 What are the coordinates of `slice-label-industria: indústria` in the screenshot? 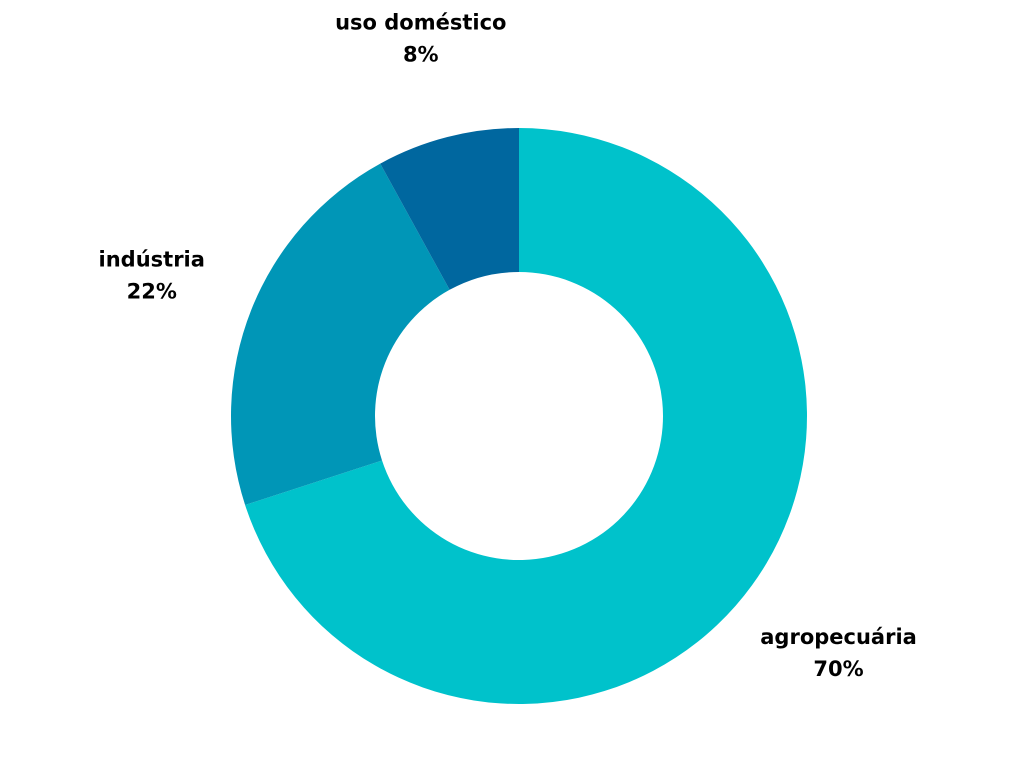 It's located at (152, 260).